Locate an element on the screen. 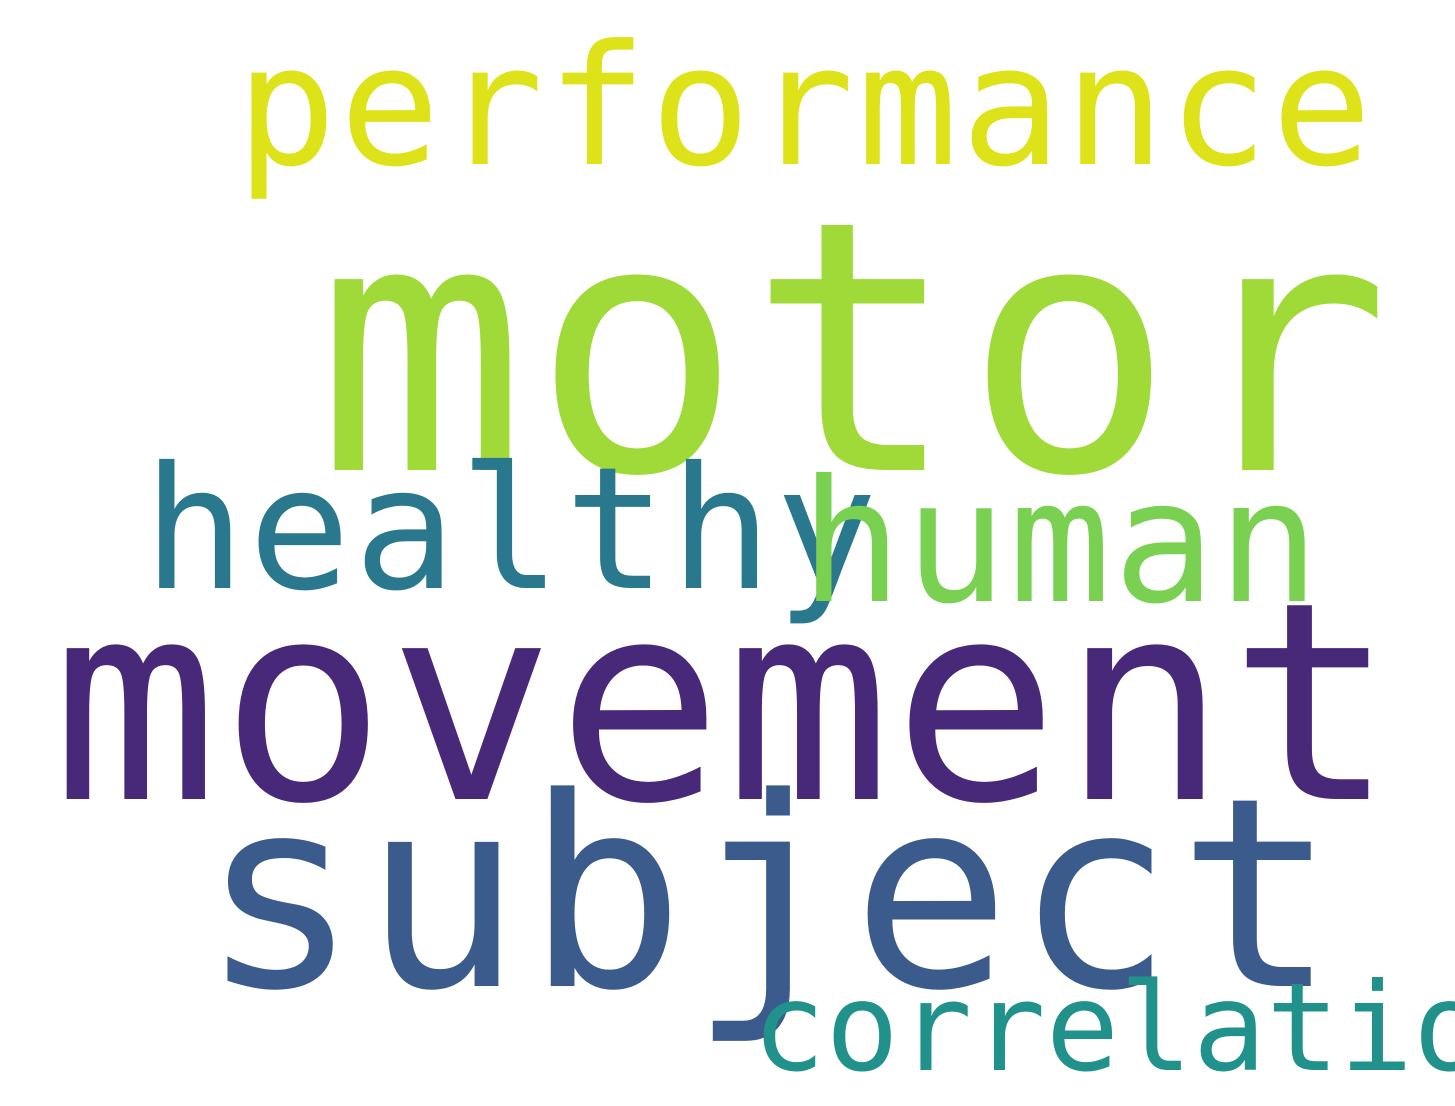 The image size is (1455, 1106). word-correlation: correlation is located at coordinates (1103, 1028).